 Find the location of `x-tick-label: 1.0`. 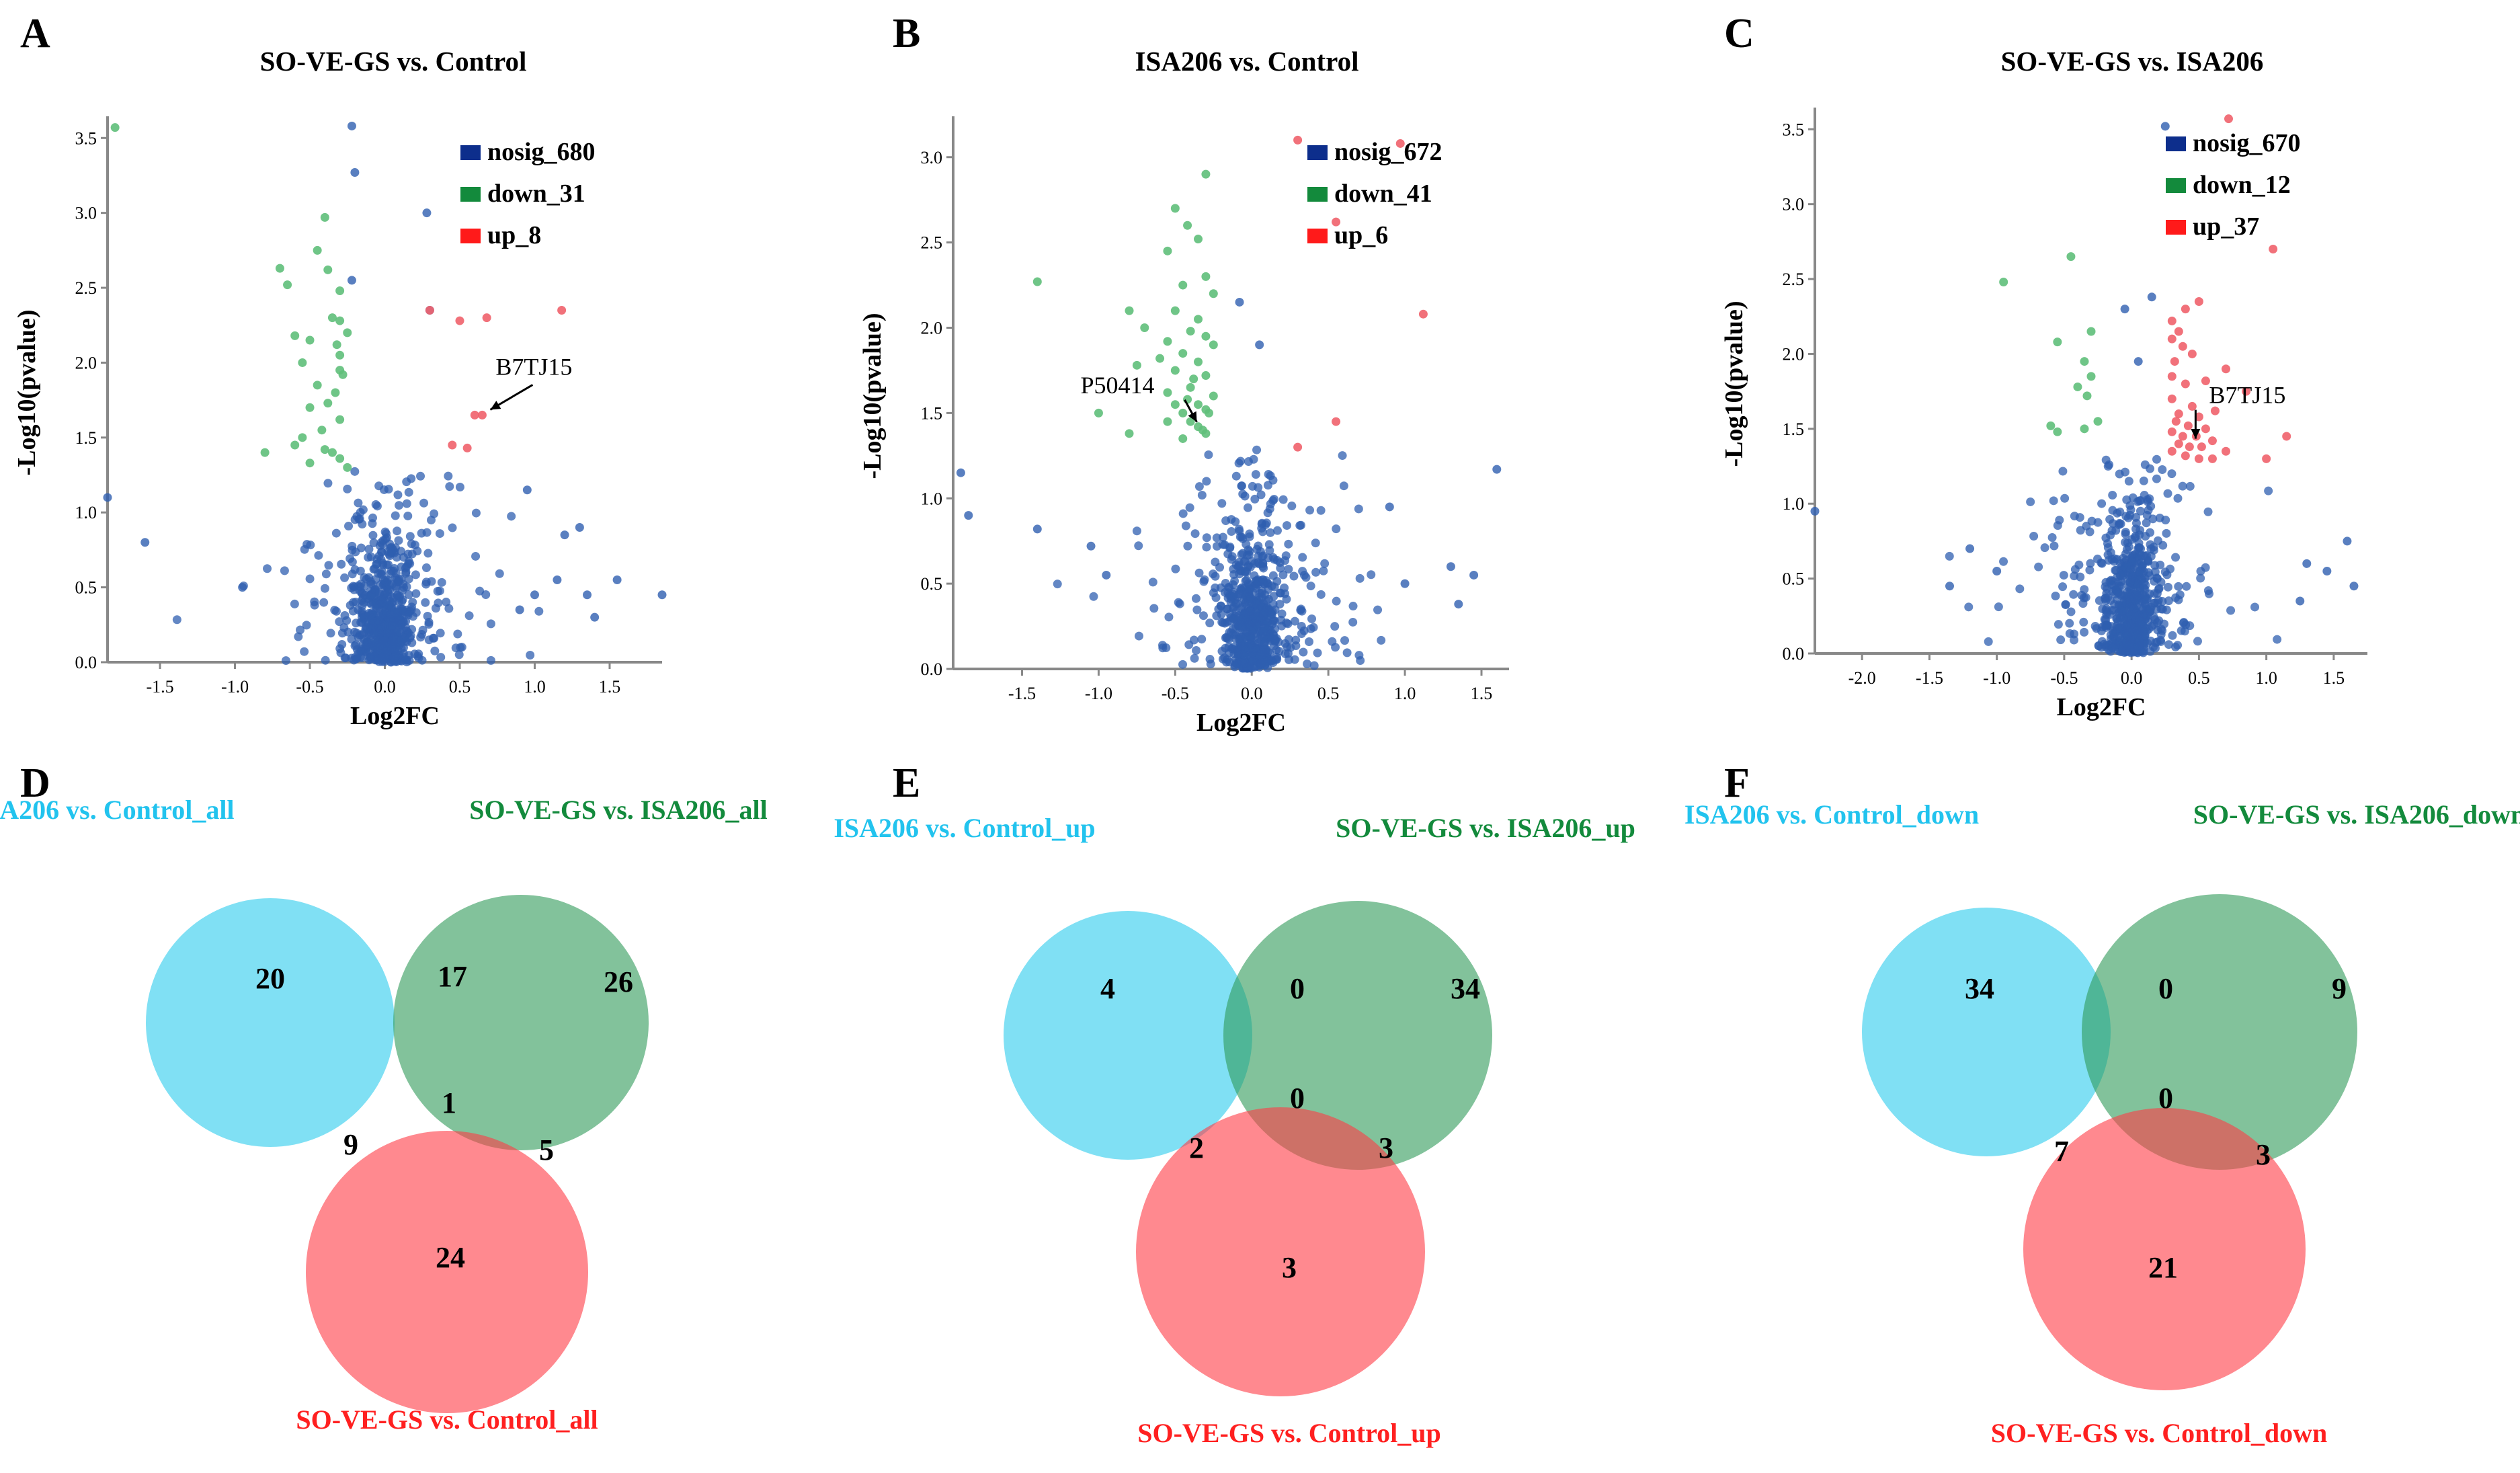

x-tick-label: 1.0 is located at coordinates (2266, 678).